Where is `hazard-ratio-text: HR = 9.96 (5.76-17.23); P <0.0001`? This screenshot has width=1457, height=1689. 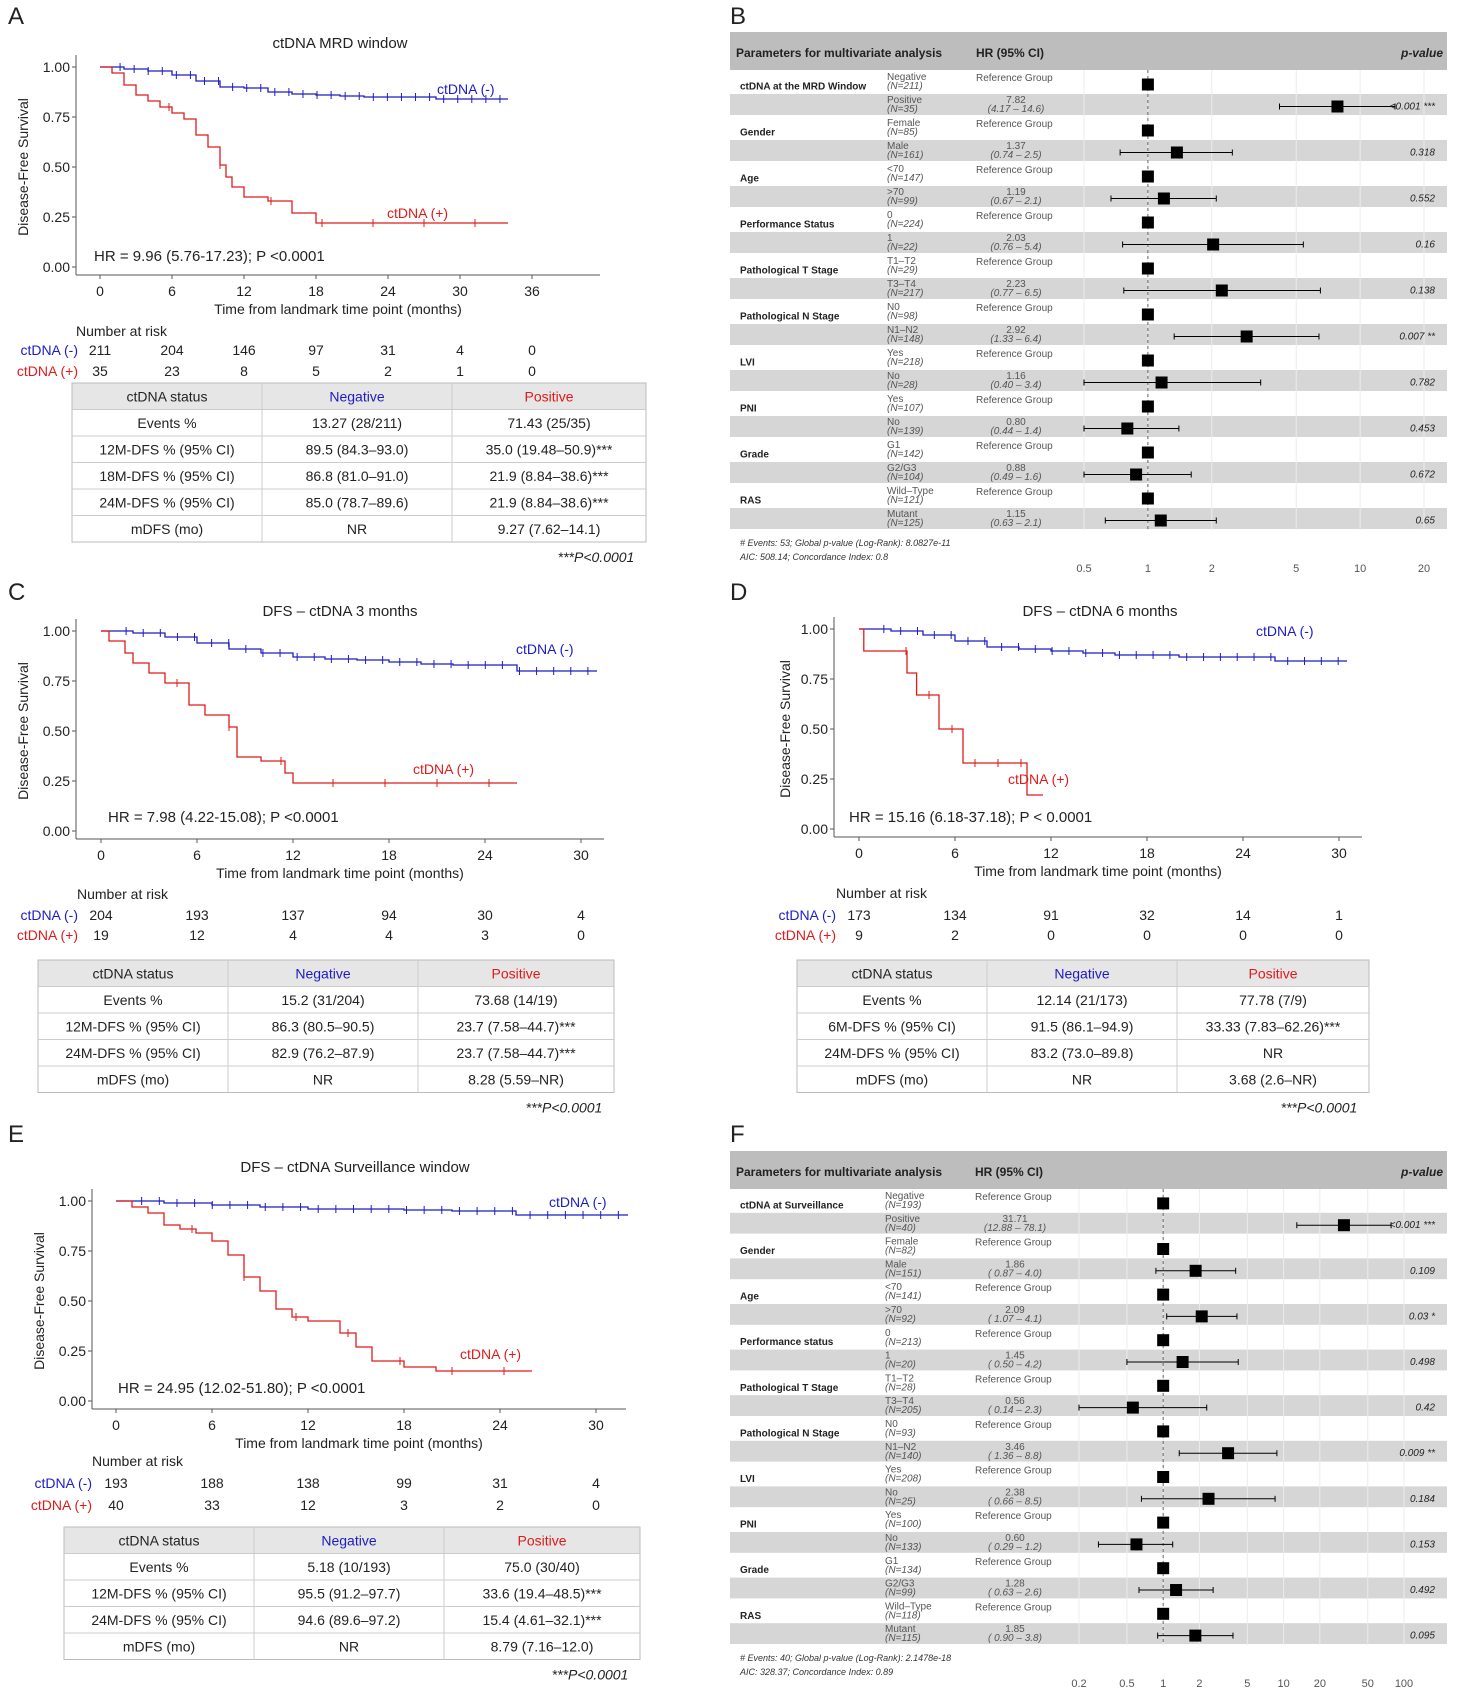
hazard-ratio-text: HR = 9.96 (5.76-17.23); P <0.0001 is located at coordinates (209, 256).